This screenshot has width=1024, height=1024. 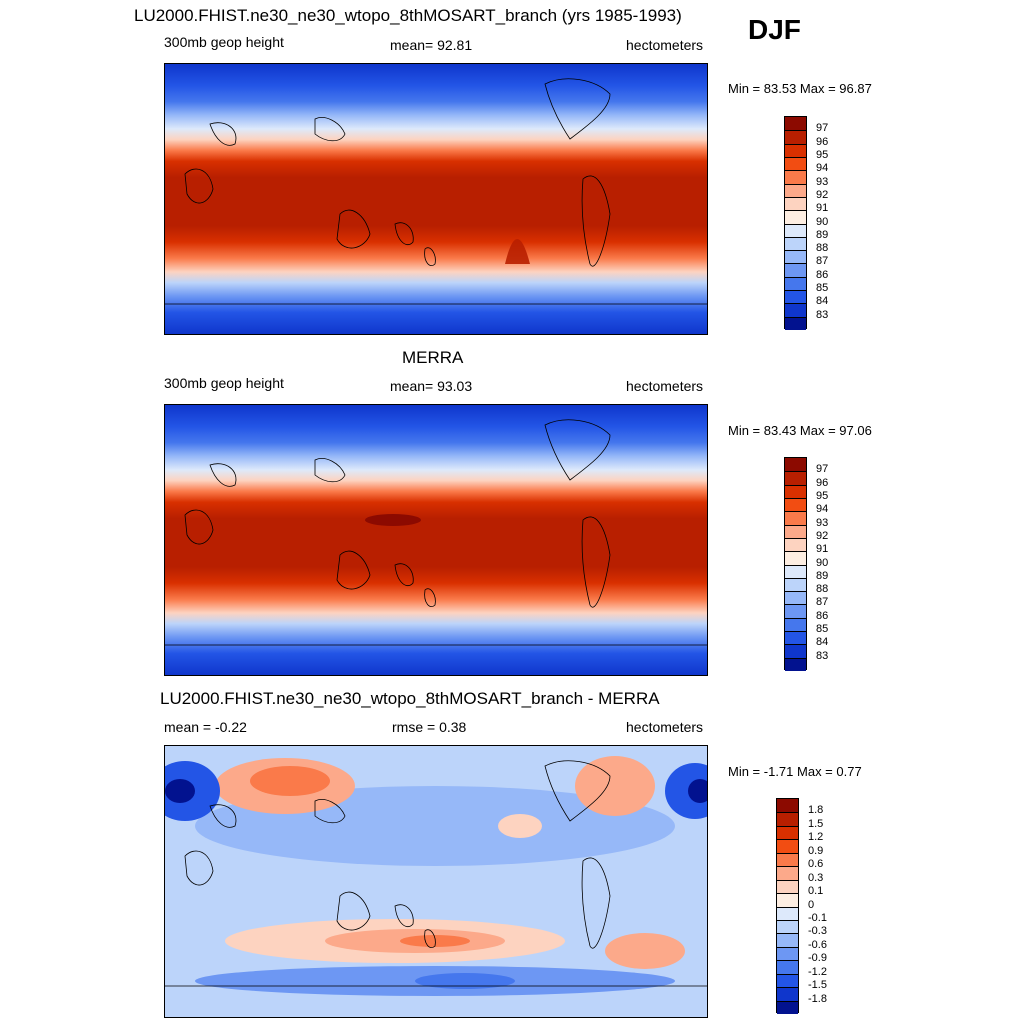 I want to click on panel-model-map, so click(x=436, y=199).